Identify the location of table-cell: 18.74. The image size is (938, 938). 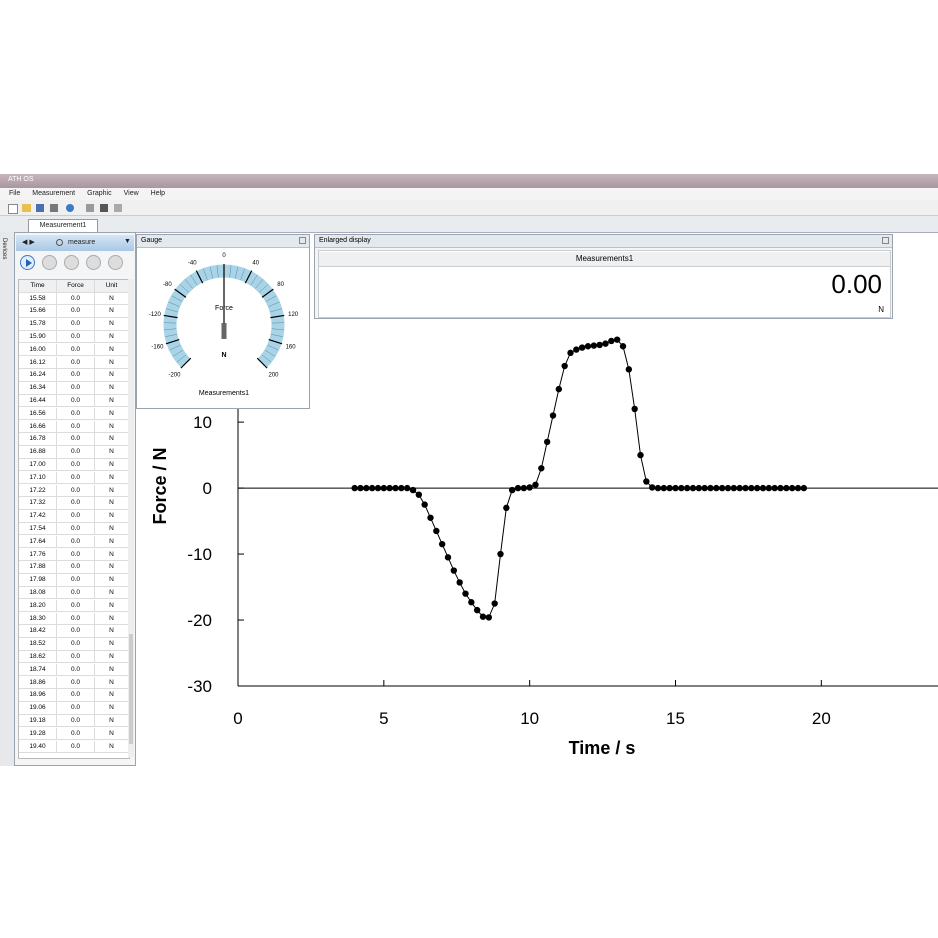
(38, 670).